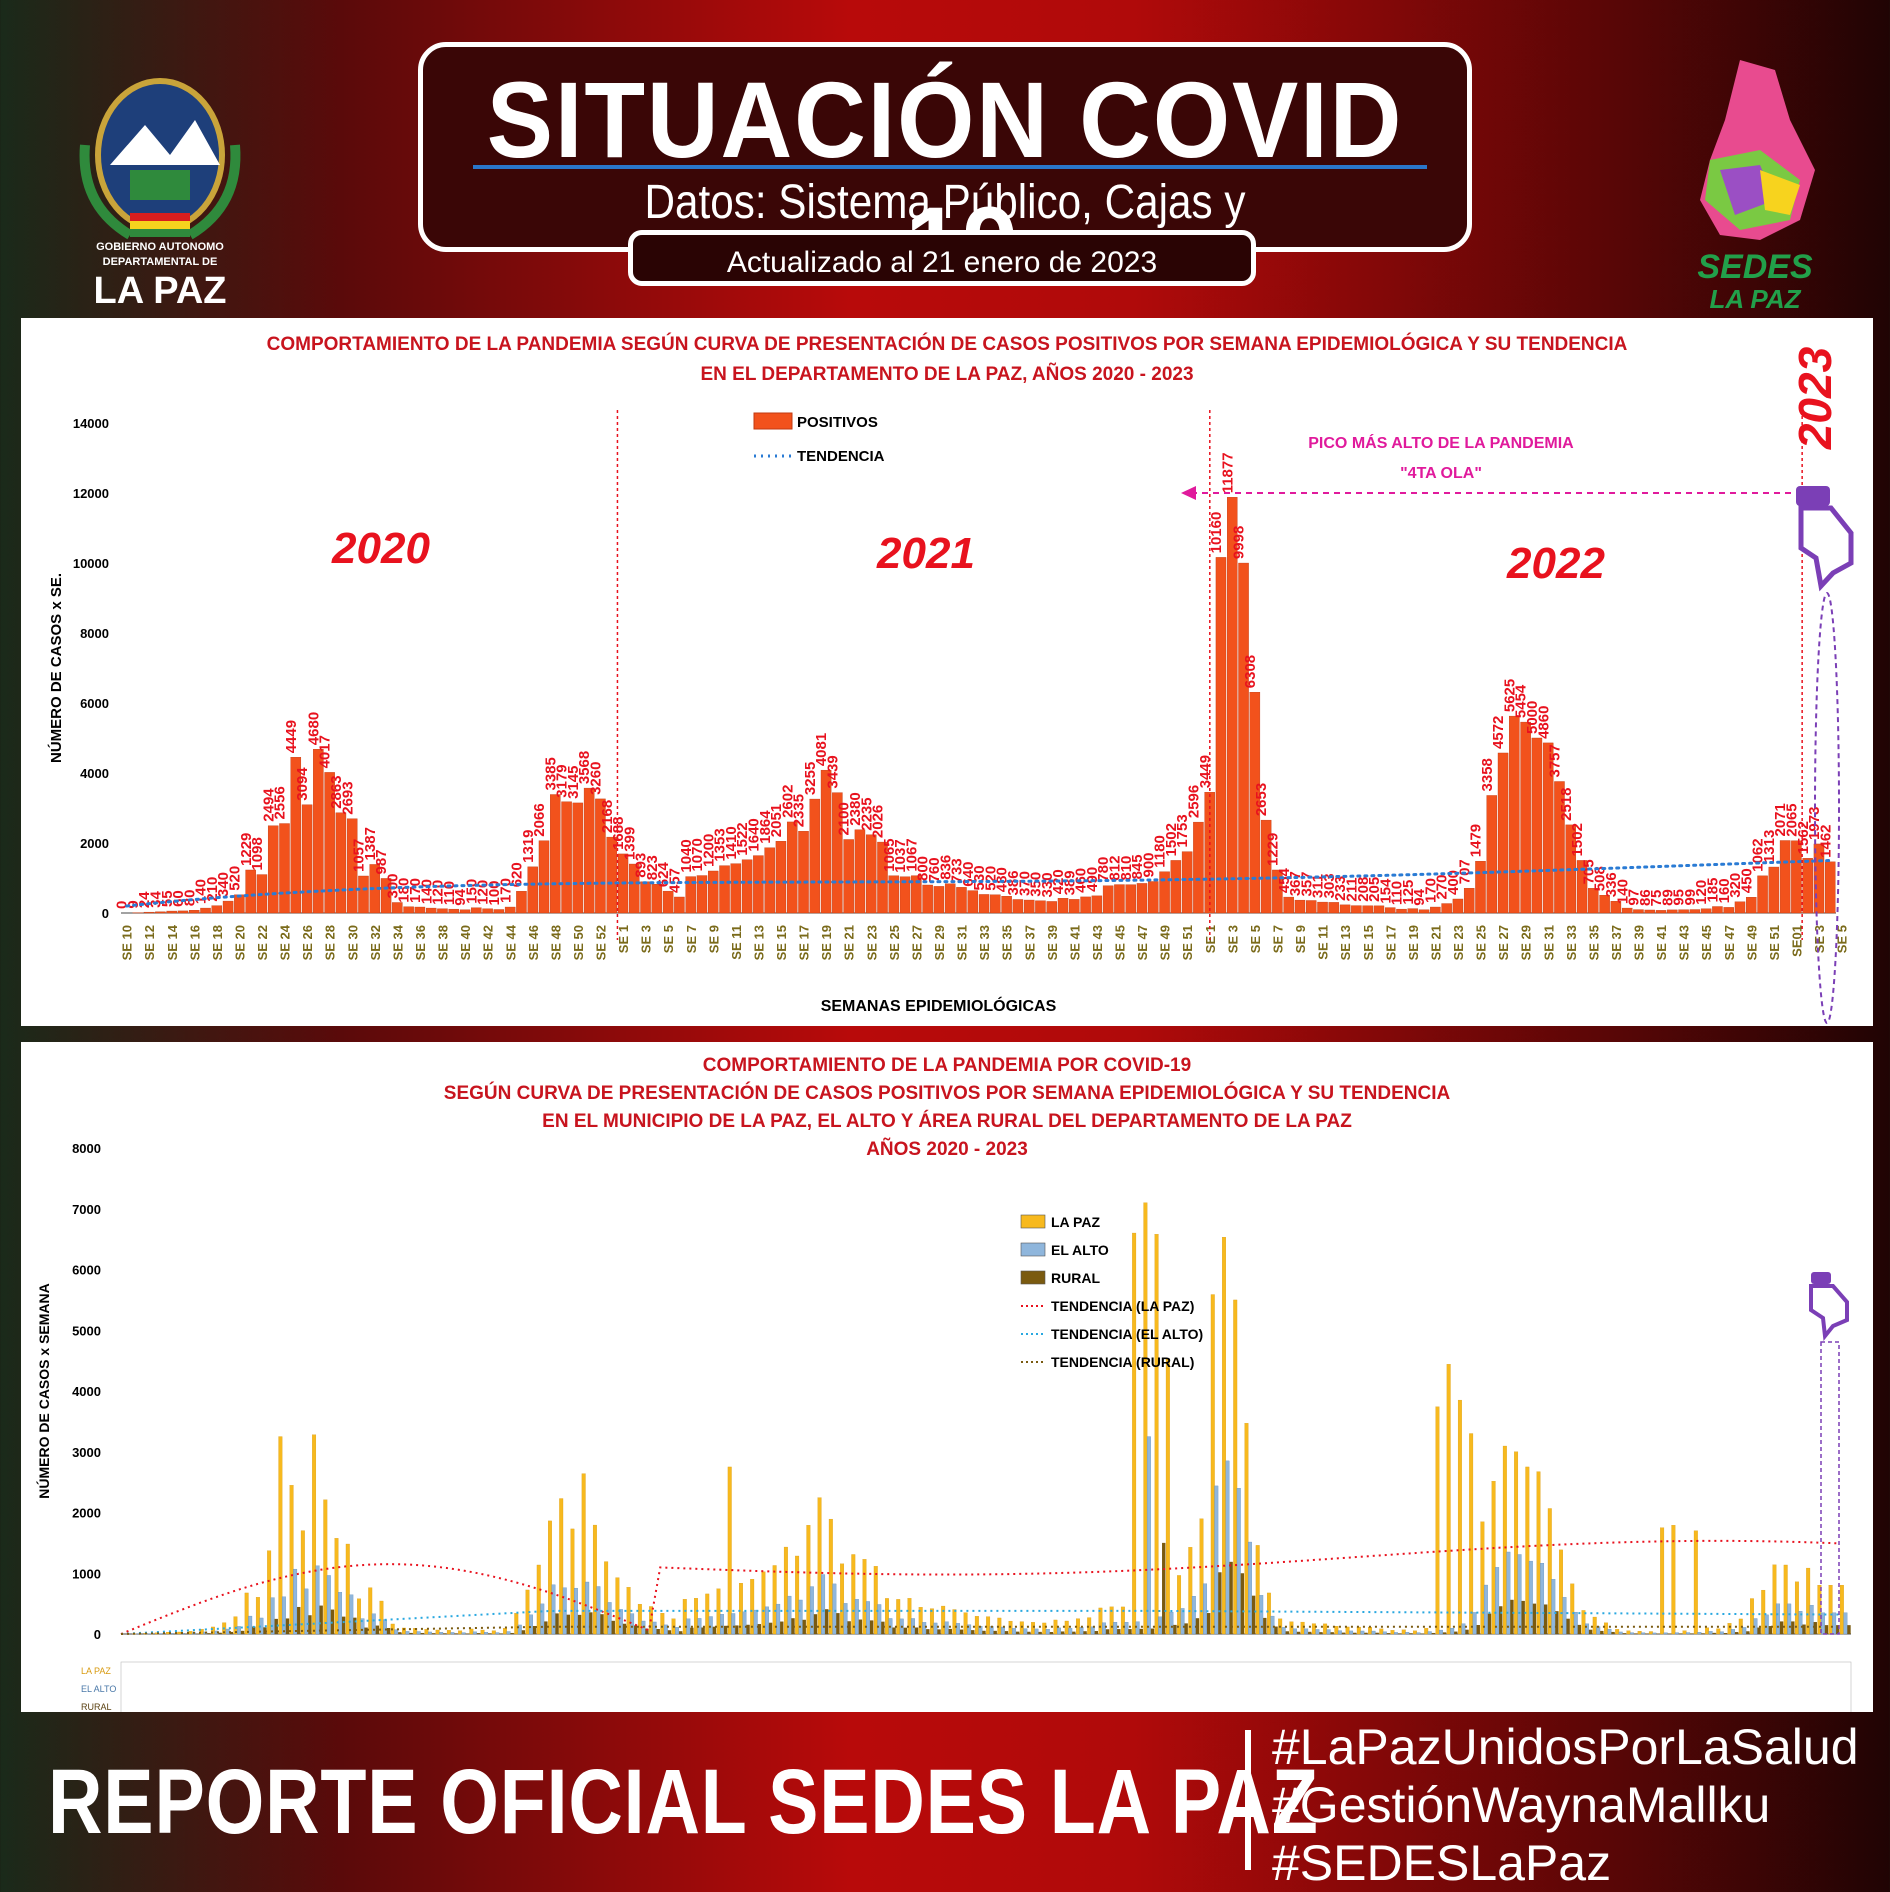  Describe the element at coordinates (330, 942) in the screenshot. I see `x-tick-label: SE 28` at that location.